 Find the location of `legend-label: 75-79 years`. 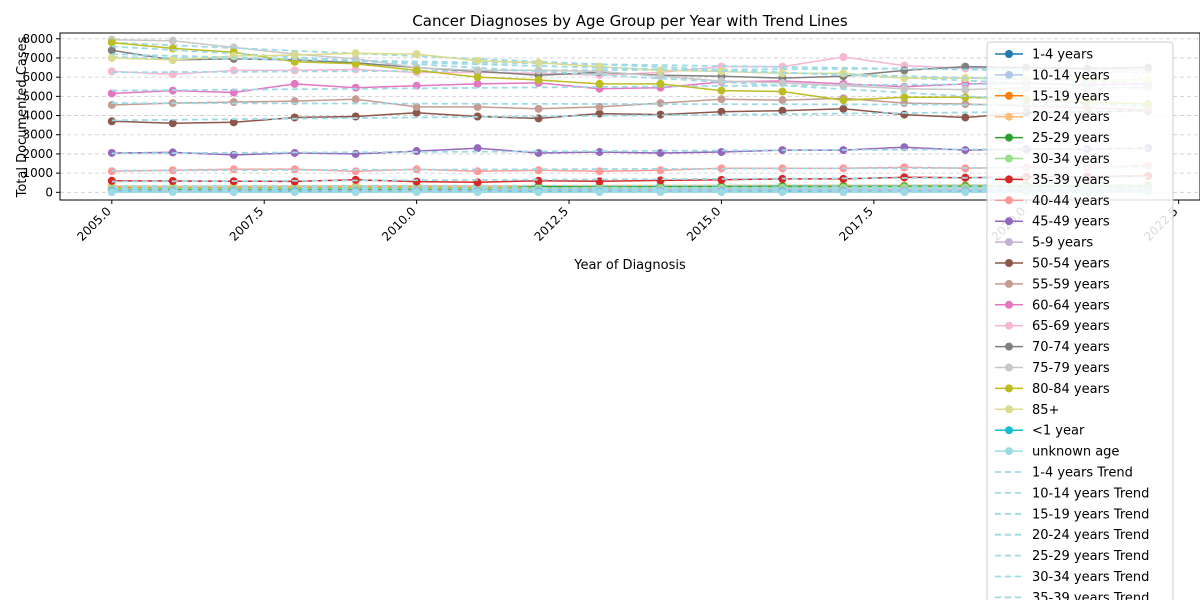

legend-label: 75-79 years is located at coordinates (1071, 368).